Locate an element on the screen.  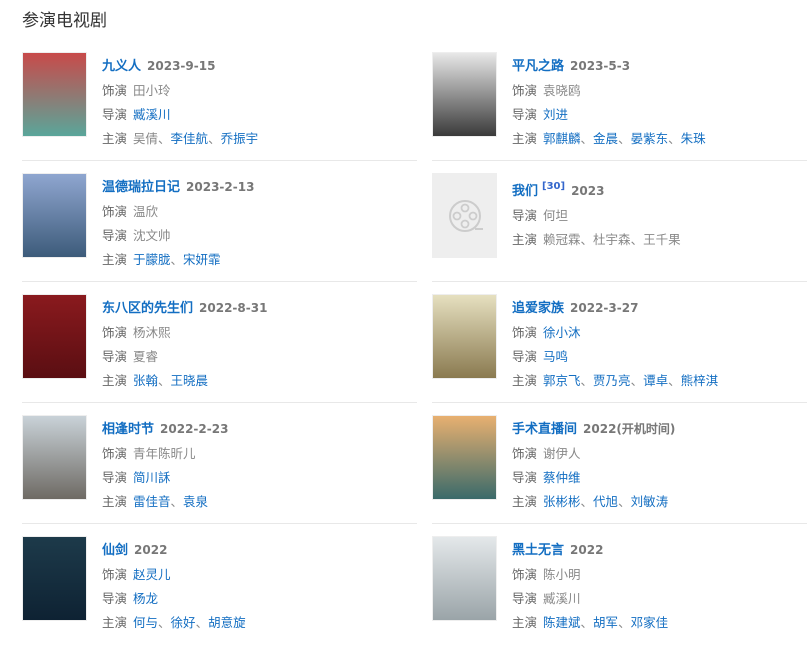
person-name: 青年陈昕儿 is located at coordinates (164, 453).